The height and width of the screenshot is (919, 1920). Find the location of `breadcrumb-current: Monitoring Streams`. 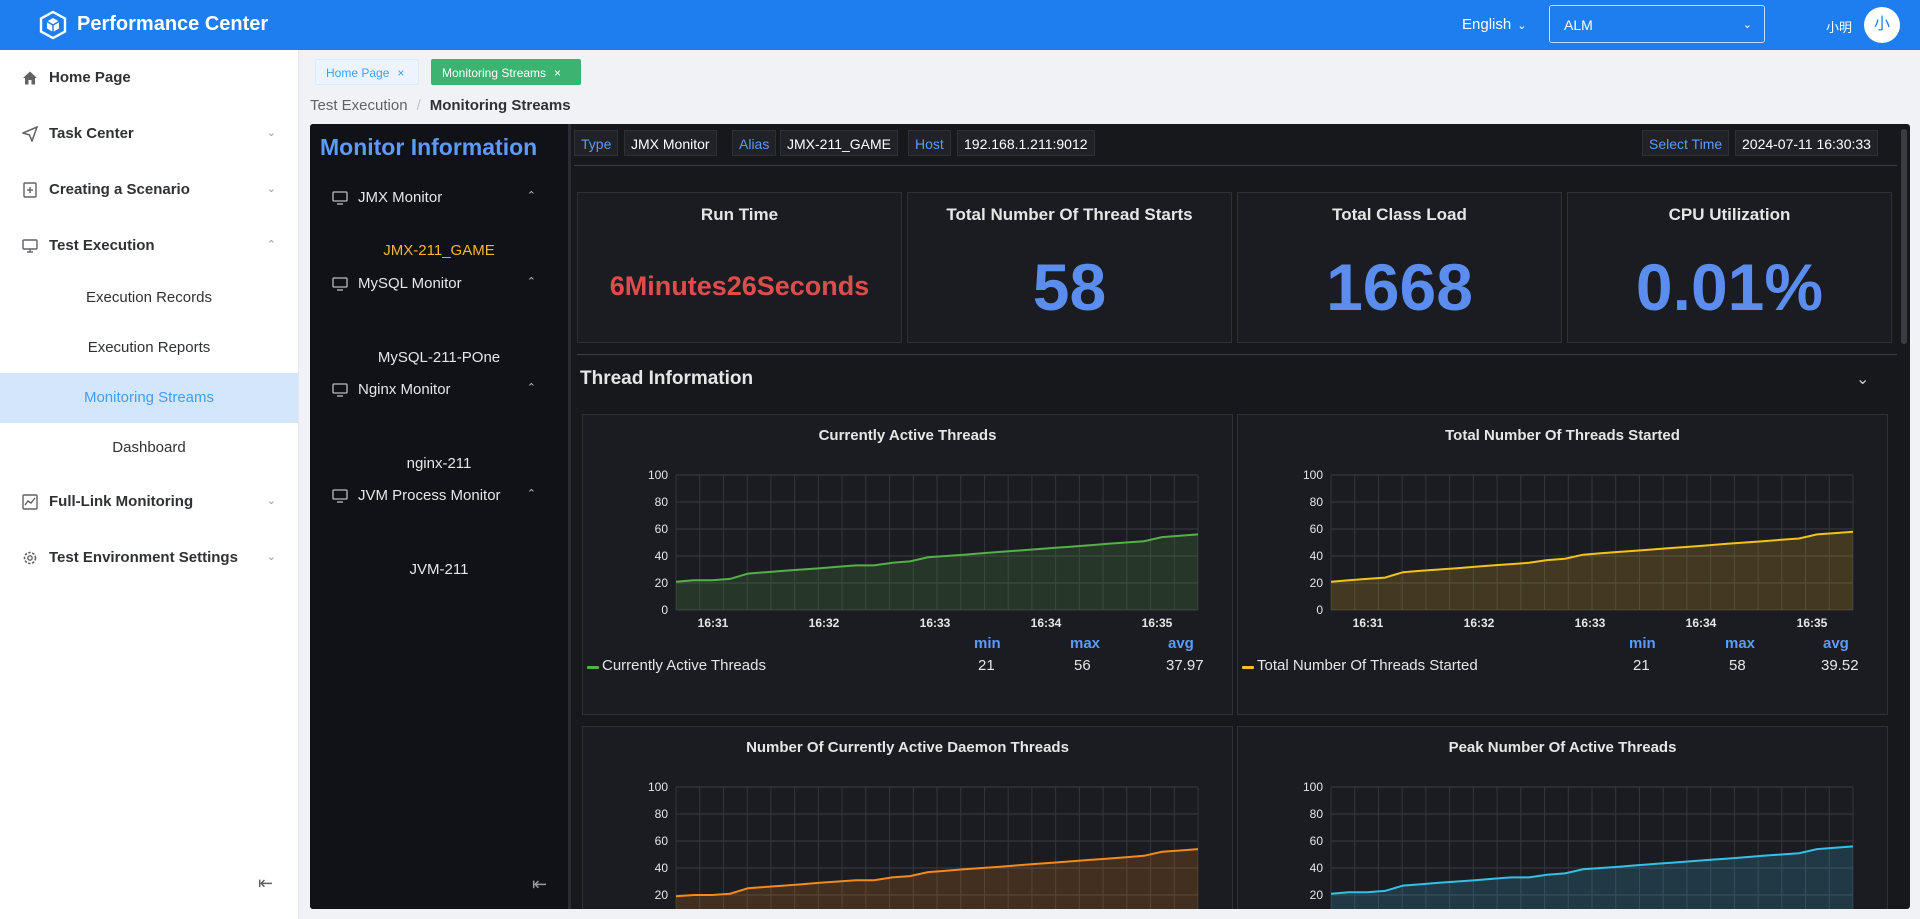

breadcrumb-current: Monitoring Streams is located at coordinates (500, 105).